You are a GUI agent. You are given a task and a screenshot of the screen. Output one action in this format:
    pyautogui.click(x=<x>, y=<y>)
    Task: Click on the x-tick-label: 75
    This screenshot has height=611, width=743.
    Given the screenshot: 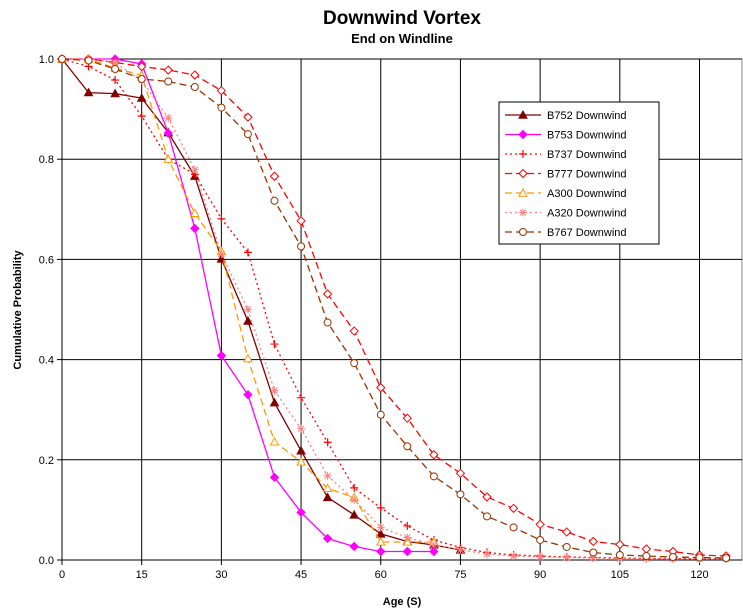 What is the action you would take?
    pyautogui.click(x=460, y=575)
    